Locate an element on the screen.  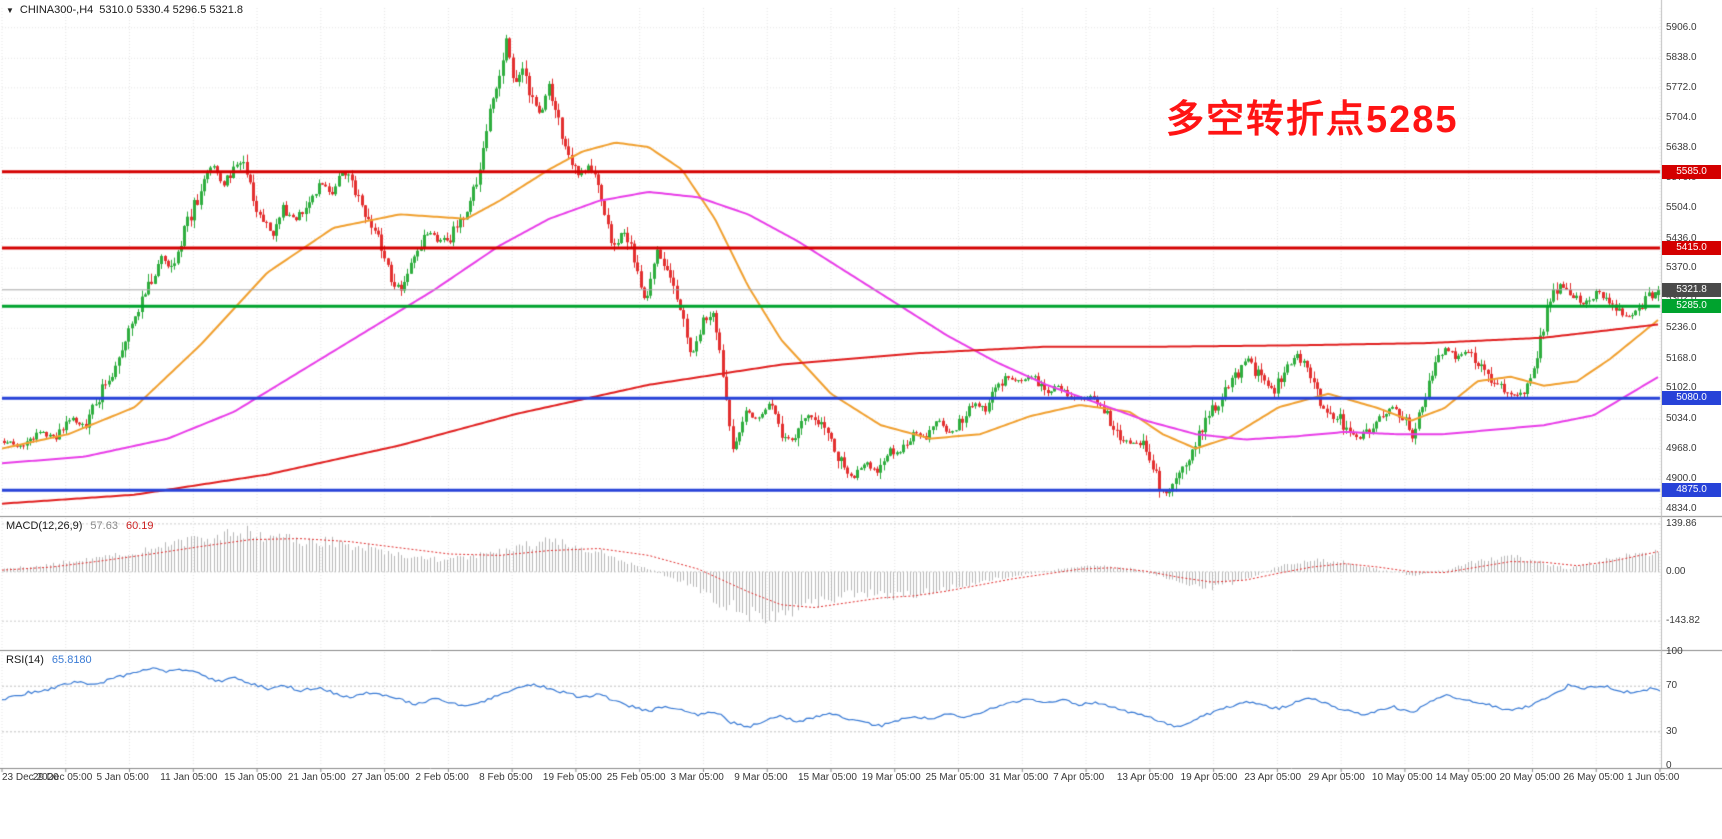
rsi-name-label: RSI(14) is located at coordinates (25, 660).